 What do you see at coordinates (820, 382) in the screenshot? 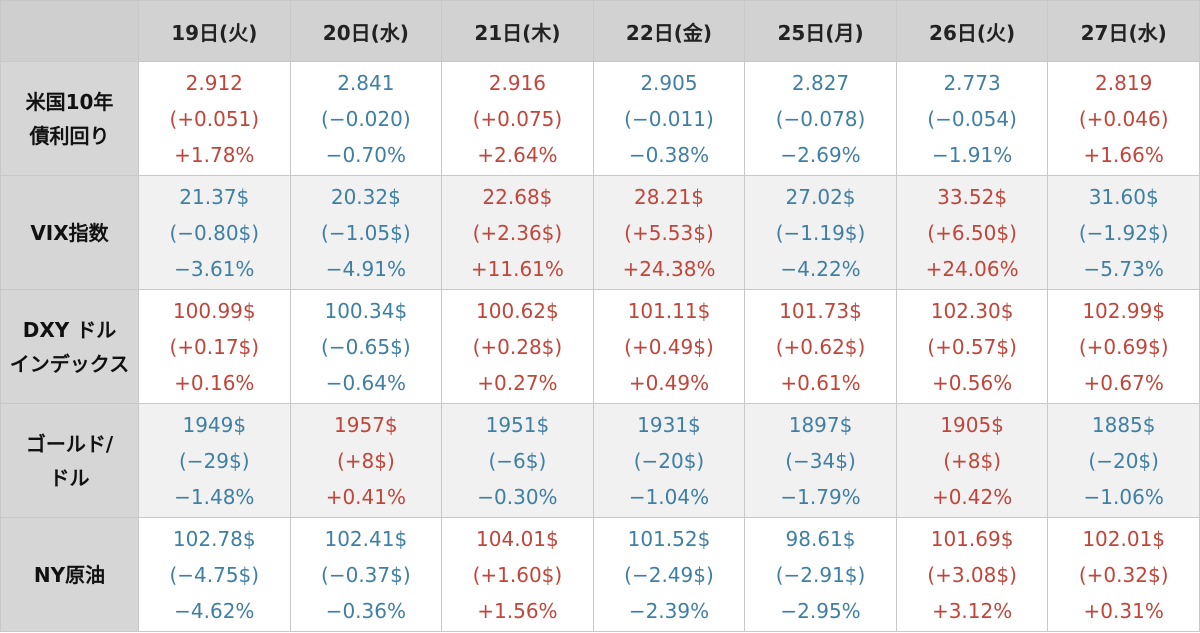
I see `cell-percent: +0.61%` at bounding box center [820, 382].